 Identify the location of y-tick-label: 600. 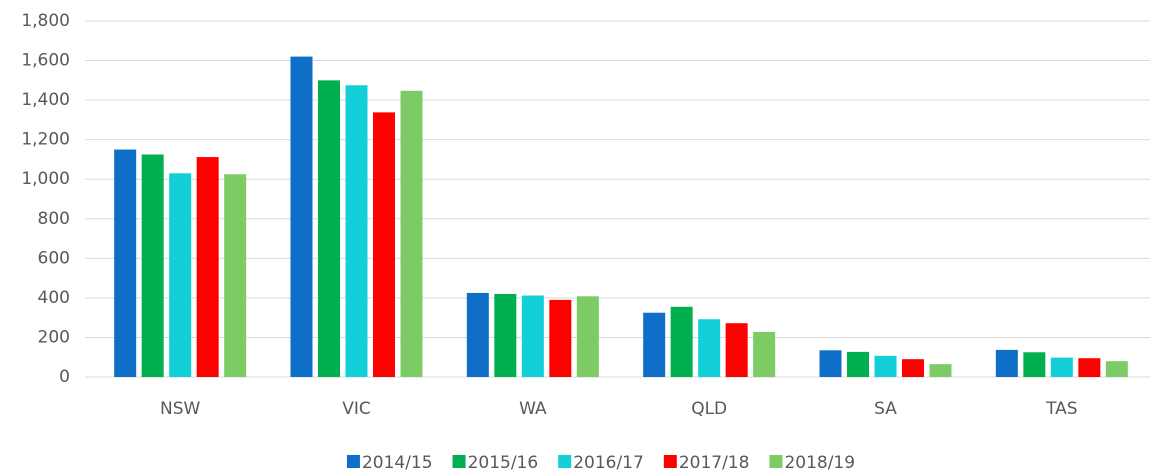
(54, 258).